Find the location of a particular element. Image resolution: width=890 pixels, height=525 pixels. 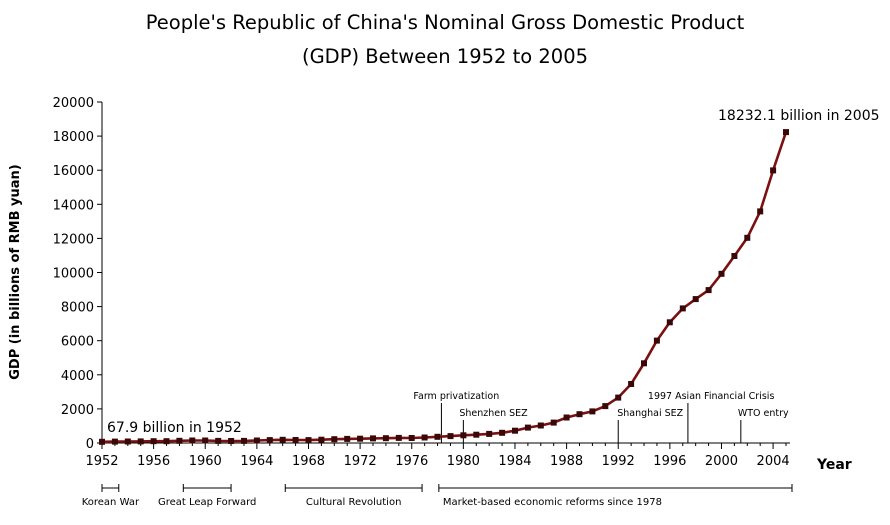

y-tick-label: 12000 is located at coordinates (73, 239).